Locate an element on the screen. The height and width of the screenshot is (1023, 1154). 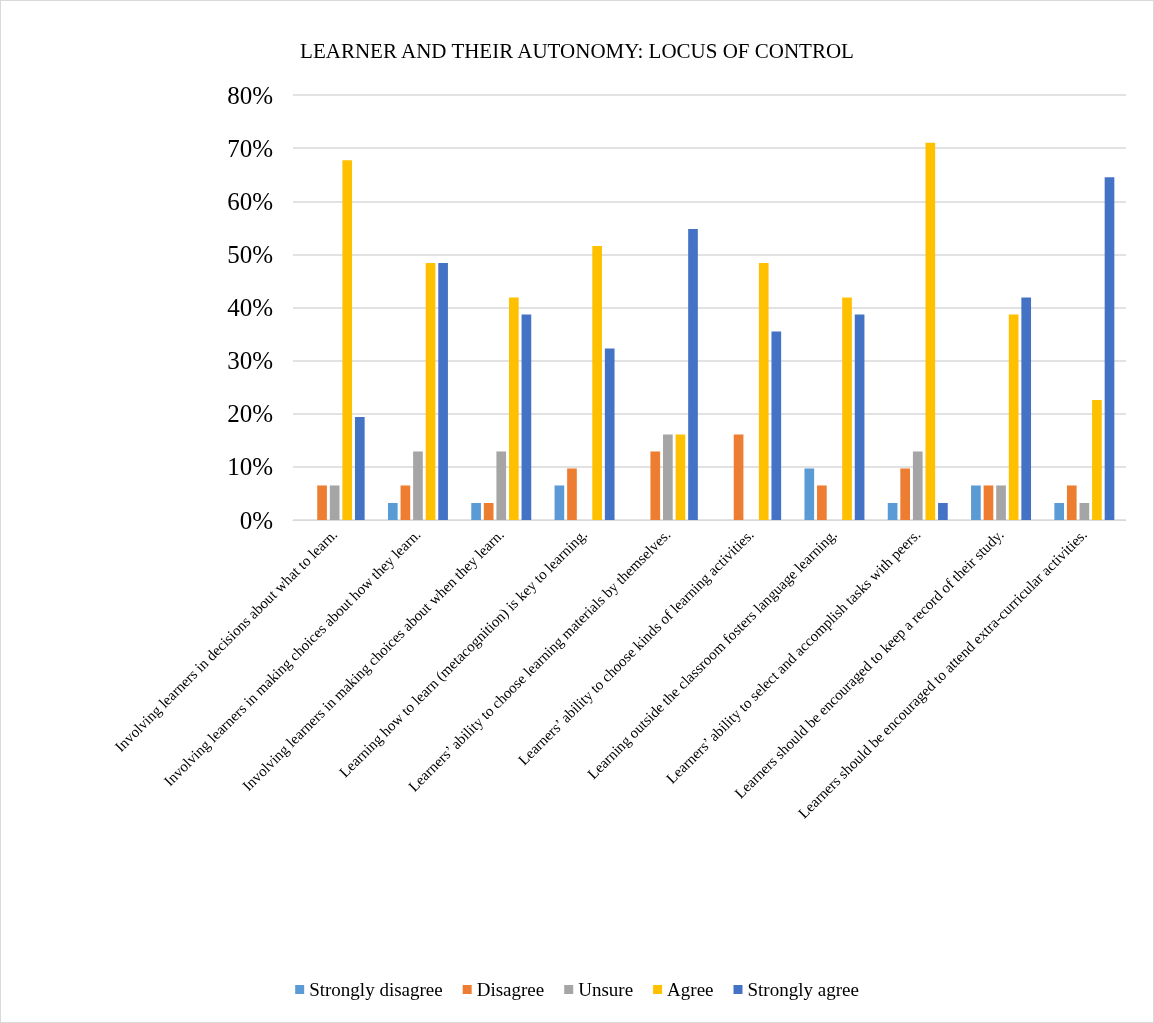
y-tick-label: 40% is located at coordinates (250, 307).